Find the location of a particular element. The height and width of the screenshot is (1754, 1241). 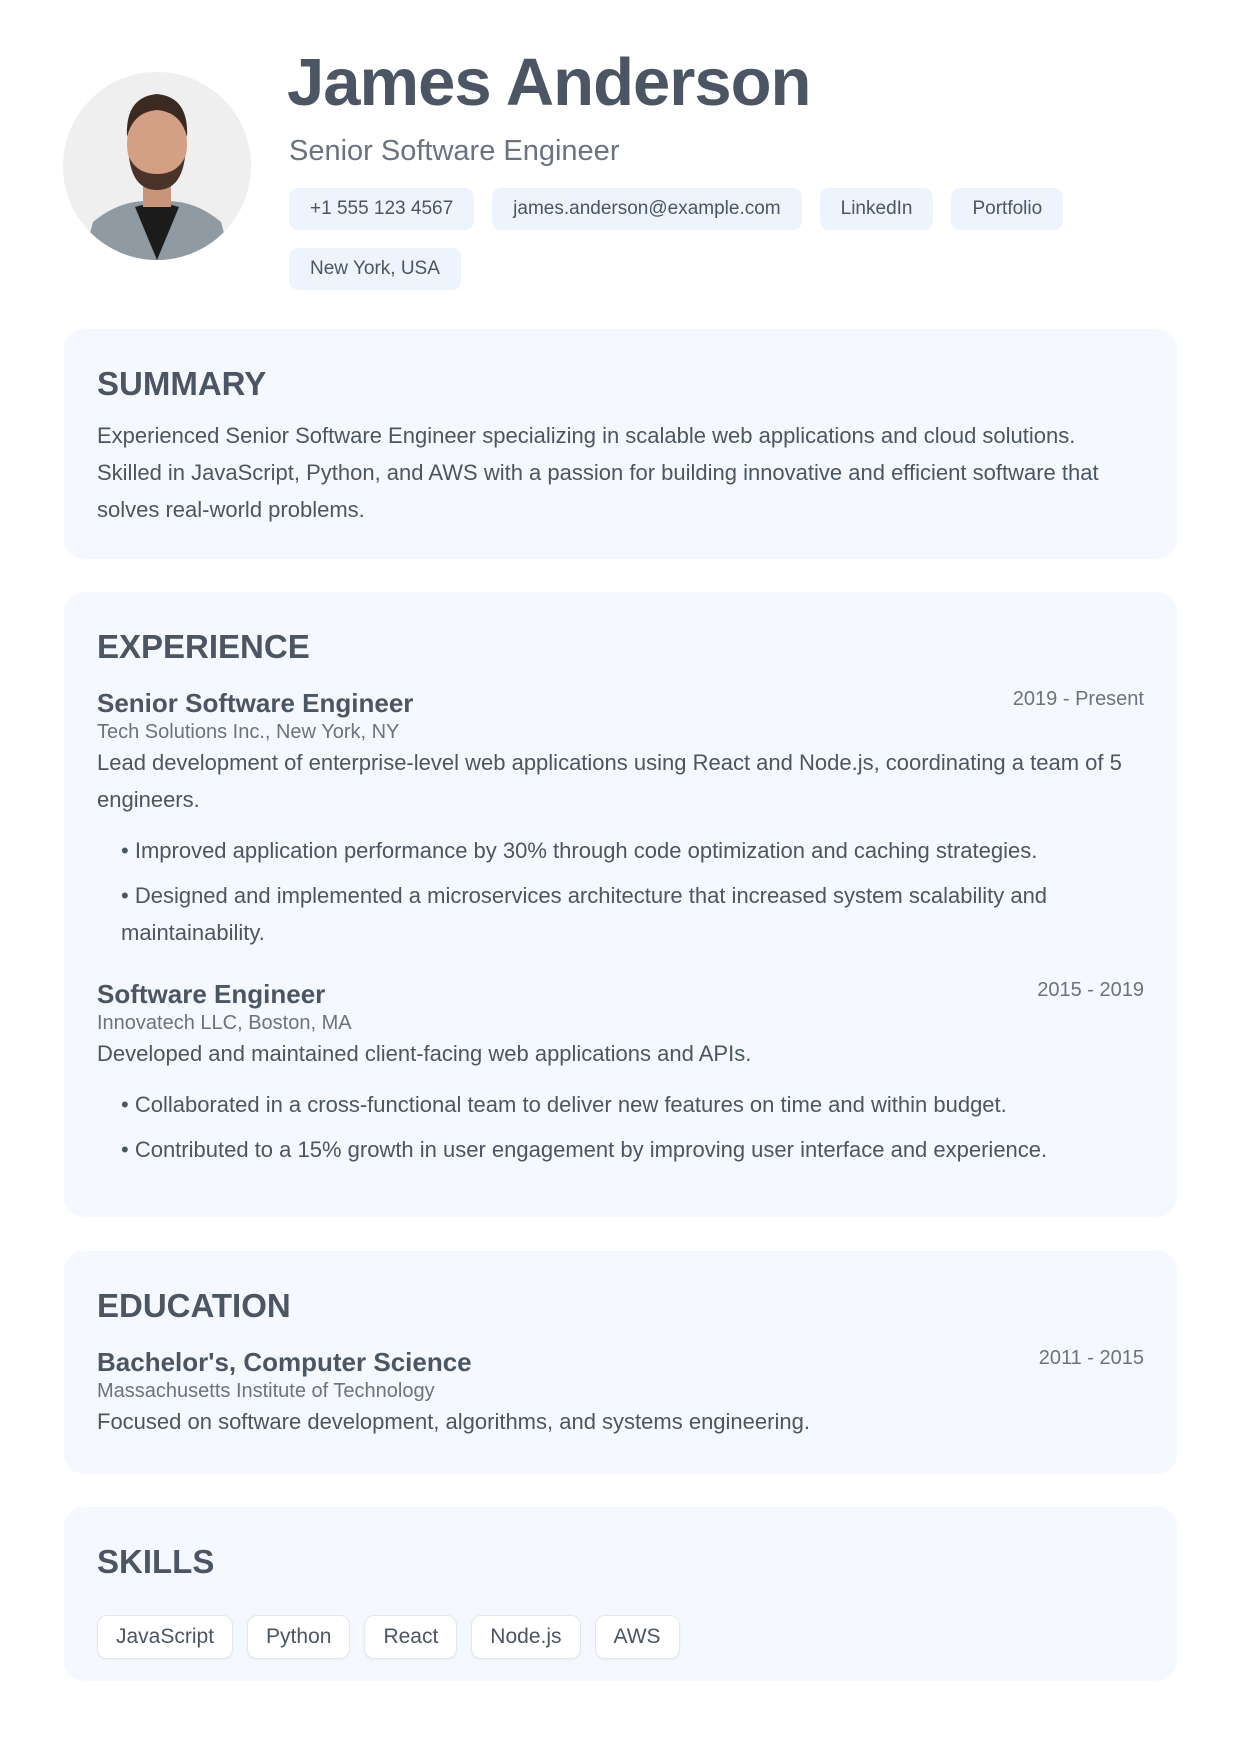

job-company: Tech Solutions Inc., New York, NY is located at coordinates (248, 732).